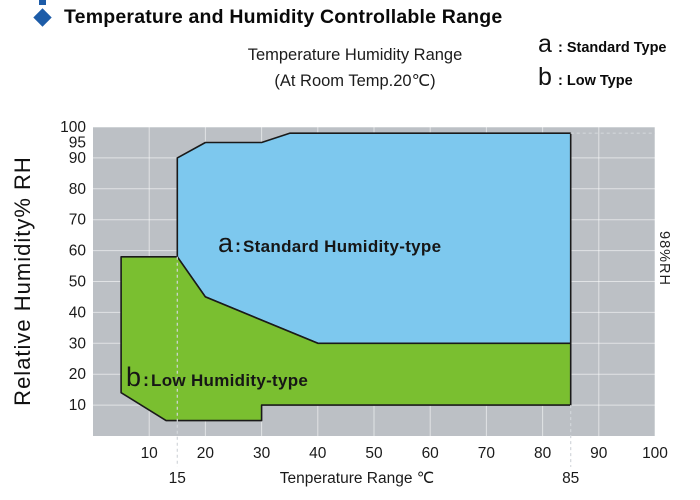 This screenshot has width=700, height=500. Describe the element at coordinates (42, 2) in the screenshot. I see `top-blue-mark` at that location.